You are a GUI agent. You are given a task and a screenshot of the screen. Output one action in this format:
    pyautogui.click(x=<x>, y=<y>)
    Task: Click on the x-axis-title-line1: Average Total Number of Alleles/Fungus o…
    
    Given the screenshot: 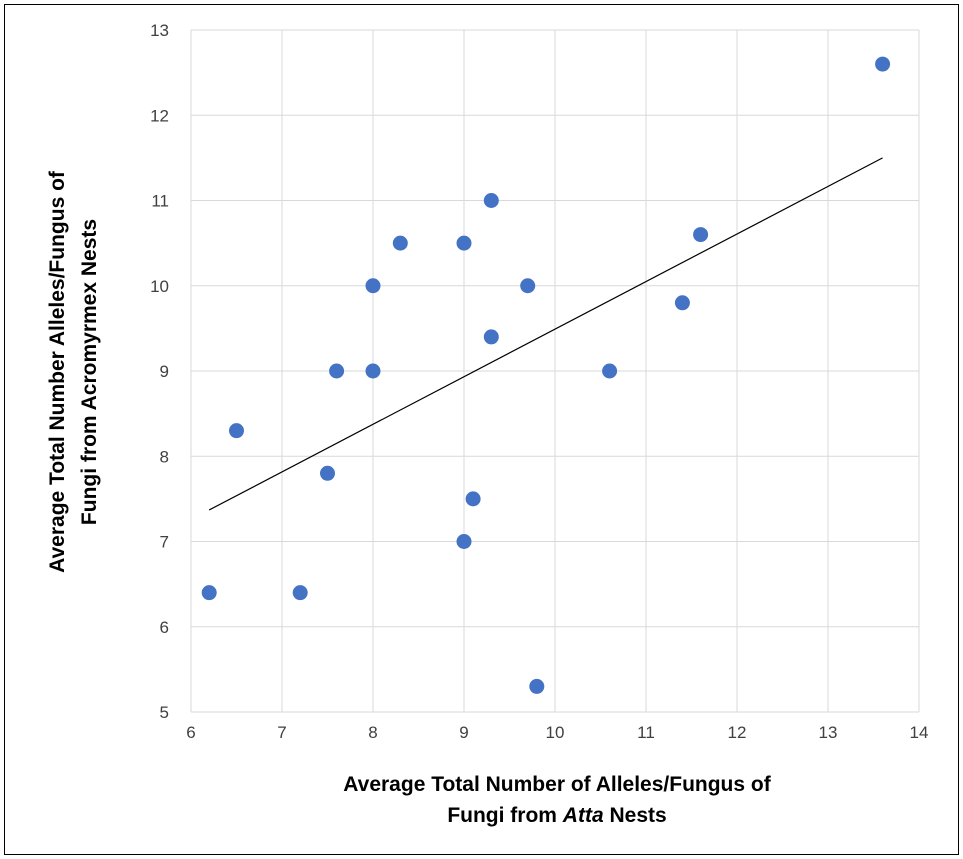 What is the action you would take?
    pyautogui.click(x=557, y=784)
    